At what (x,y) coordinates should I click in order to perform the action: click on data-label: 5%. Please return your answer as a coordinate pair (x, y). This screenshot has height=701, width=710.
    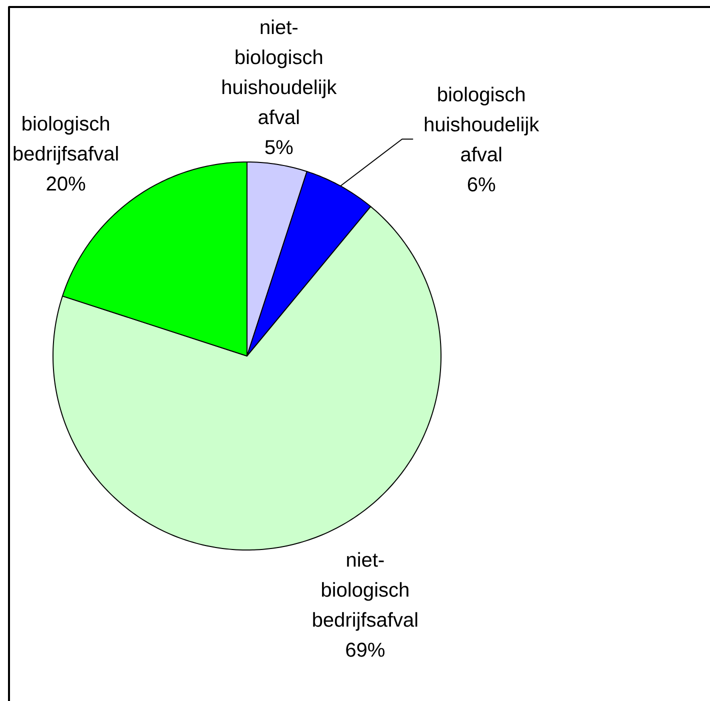
    Looking at the image, I should click on (279, 147).